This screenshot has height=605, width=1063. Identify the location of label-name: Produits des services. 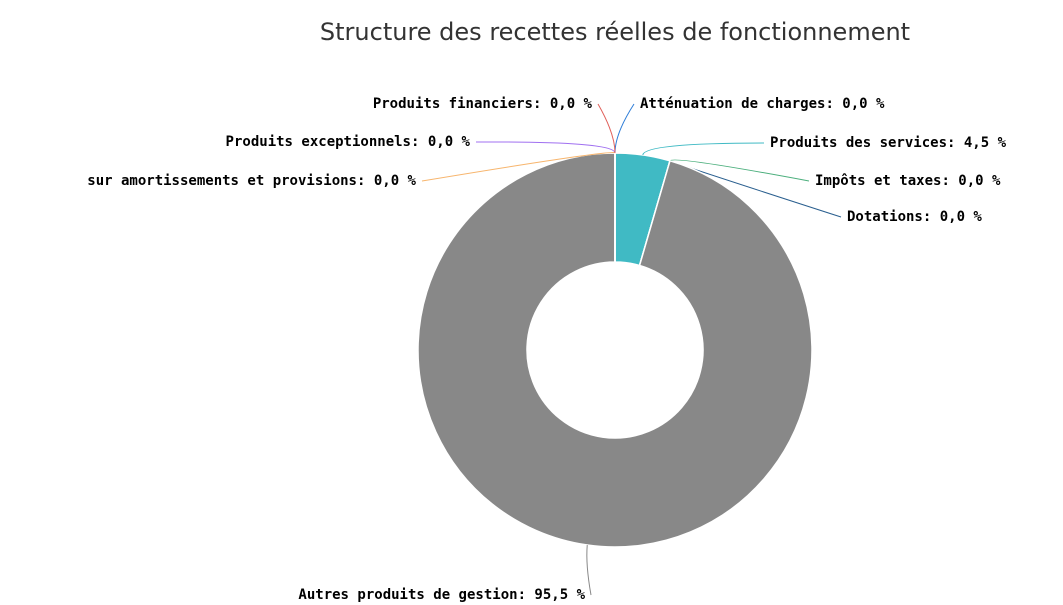
(858, 143).